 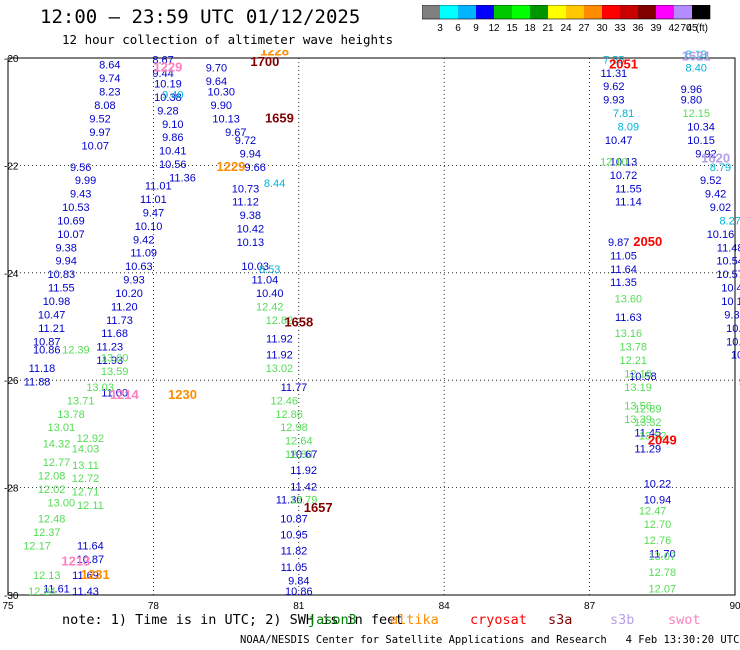 What do you see at coordinates (696, 55) in the screenshot?
I see `wave-height-value: 8.19` at bounding box center [696, 55].